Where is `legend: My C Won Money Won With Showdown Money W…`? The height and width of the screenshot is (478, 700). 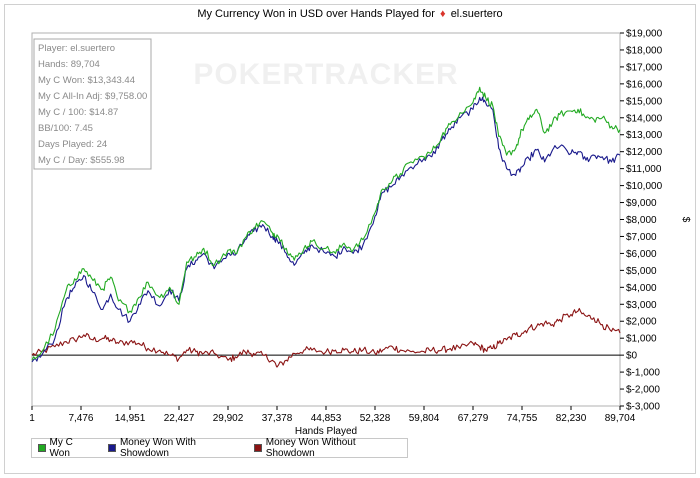 legend: My C Won Money Won With Showdown Money W… is located at coordinates (219, 448).